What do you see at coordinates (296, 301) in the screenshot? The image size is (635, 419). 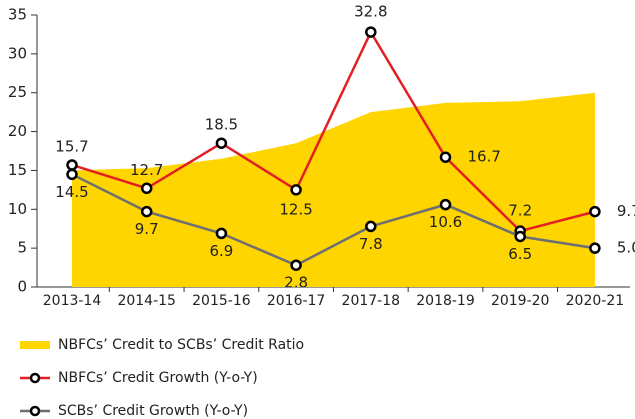 I see `x-tick-label: 2016-17` at bounding box center [296, 301].